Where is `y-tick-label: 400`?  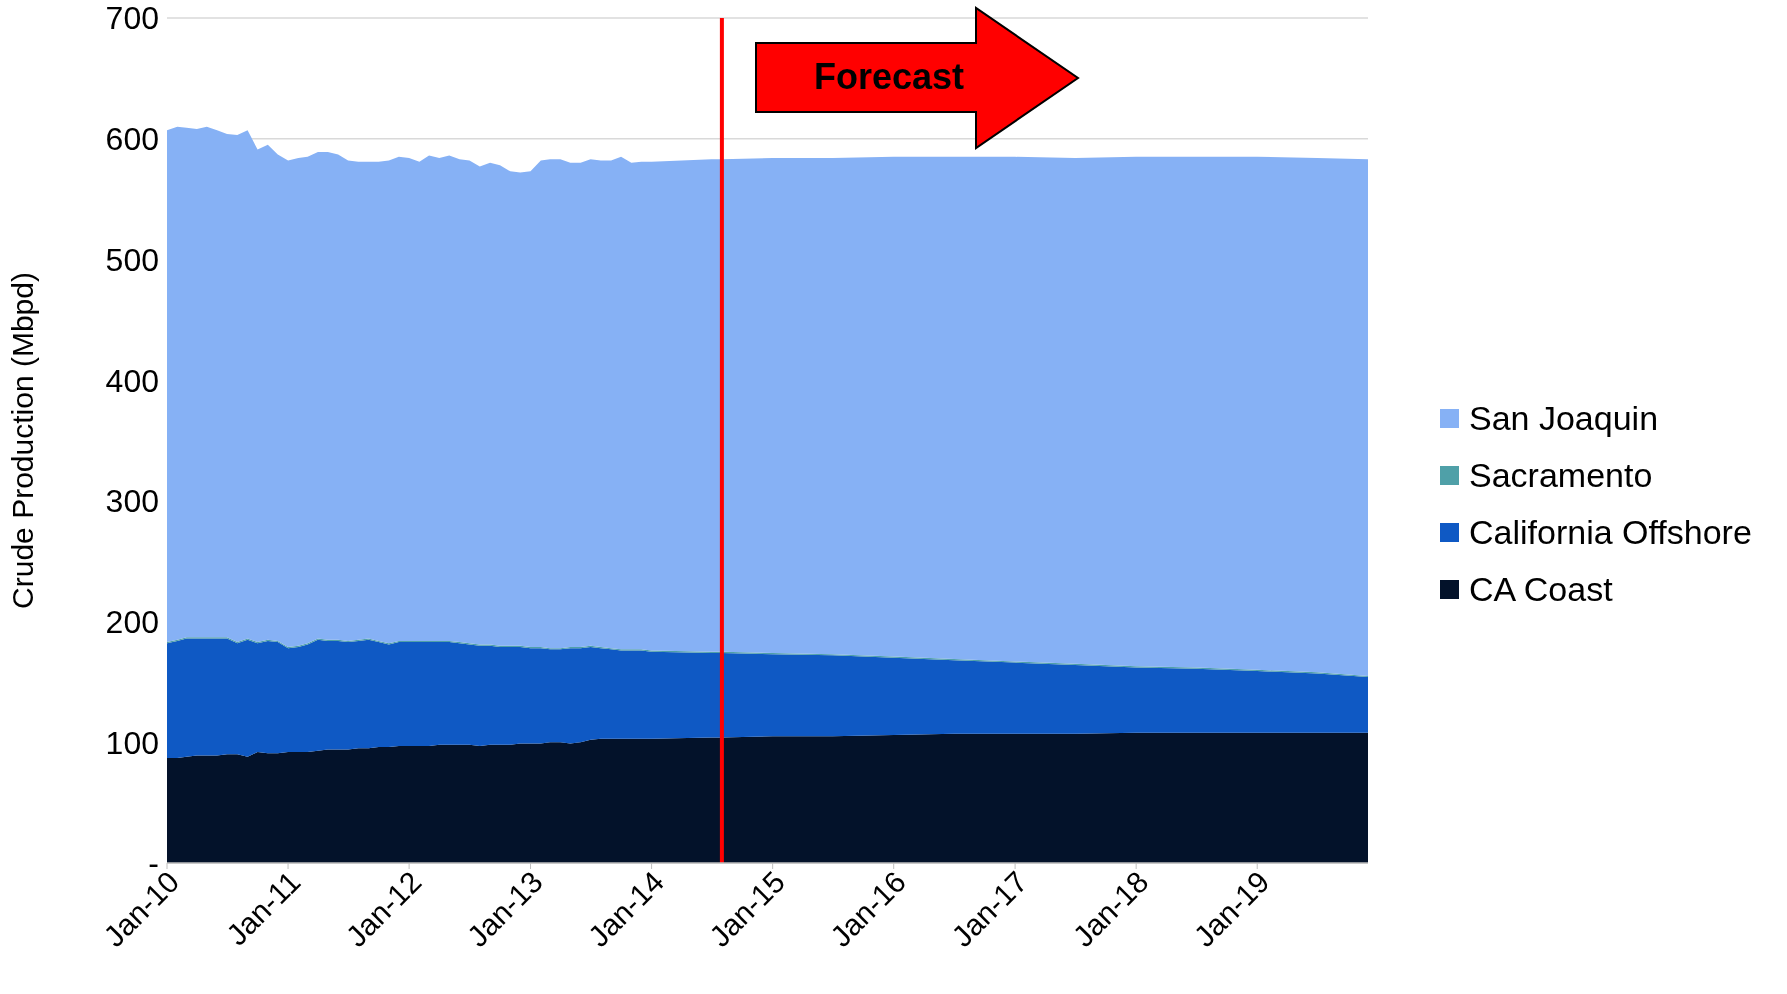
y-tick-label: 400 is located at coordinates (132, 380).